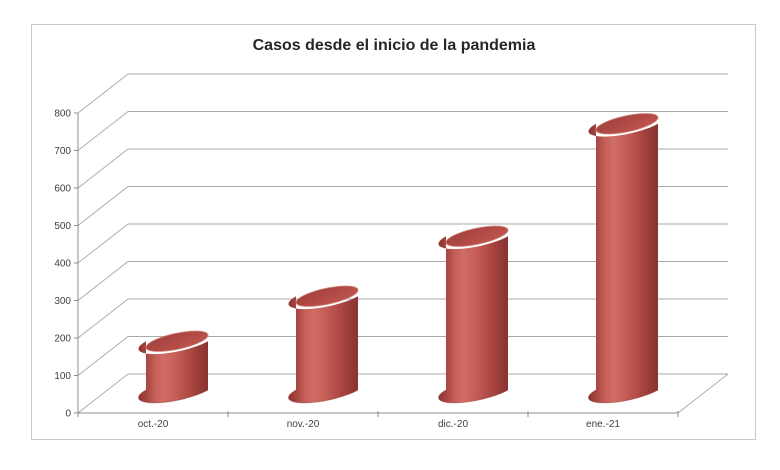 Image resolution: width=780 pixels, height=470 pixels. Describe the element at coordinates (68, 414) in the screenshot. I see `y-tick-label-0: 0` at that location.